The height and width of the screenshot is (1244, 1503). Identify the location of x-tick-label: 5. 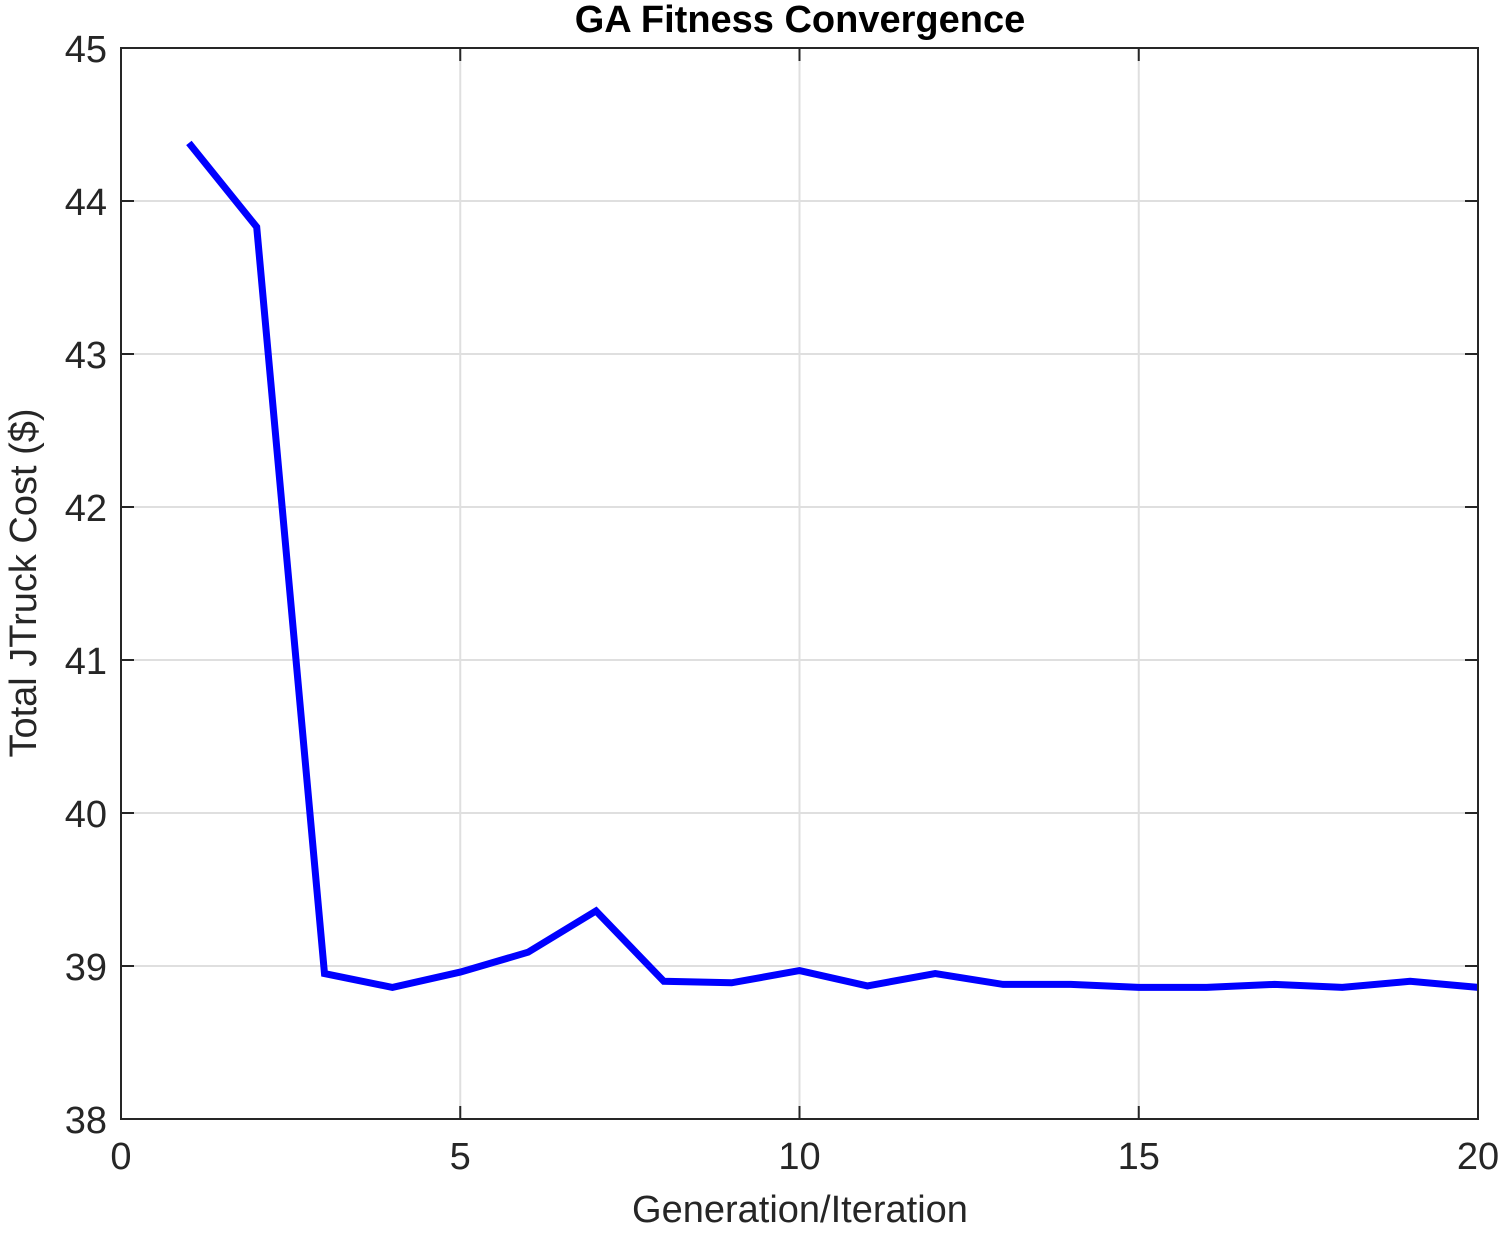
(460, 1157).